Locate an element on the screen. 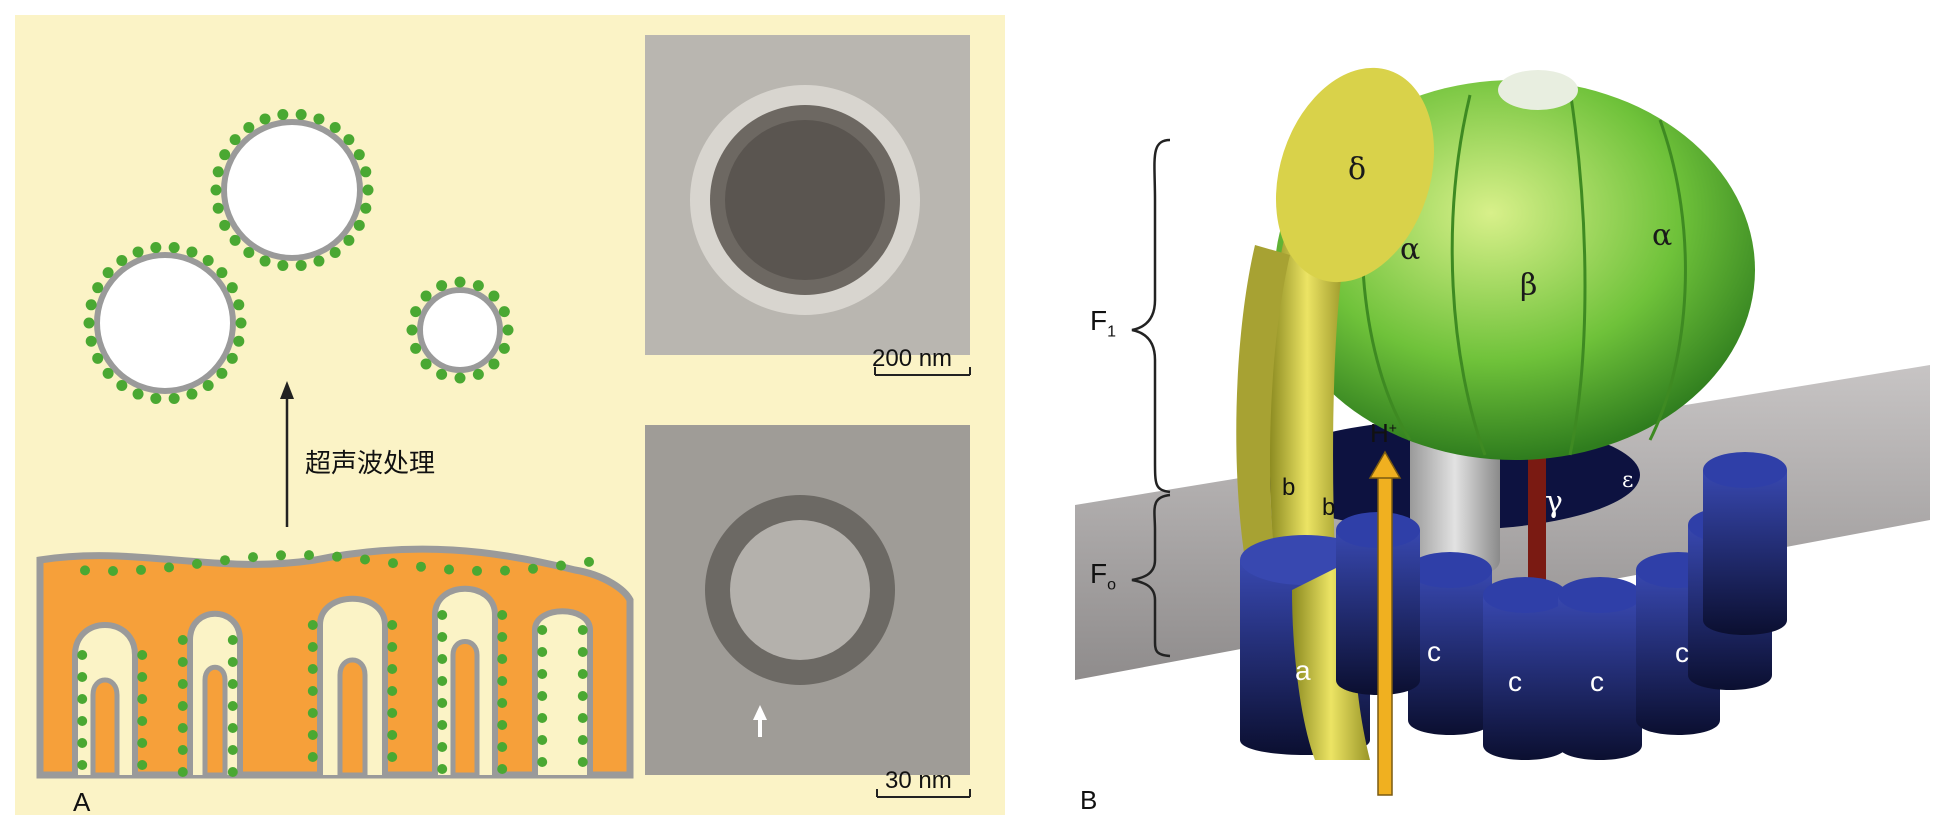 Image resolution: width=1934 pixels, height=839 pixels. b-label-1: b is located at coordinates (1289, 487).